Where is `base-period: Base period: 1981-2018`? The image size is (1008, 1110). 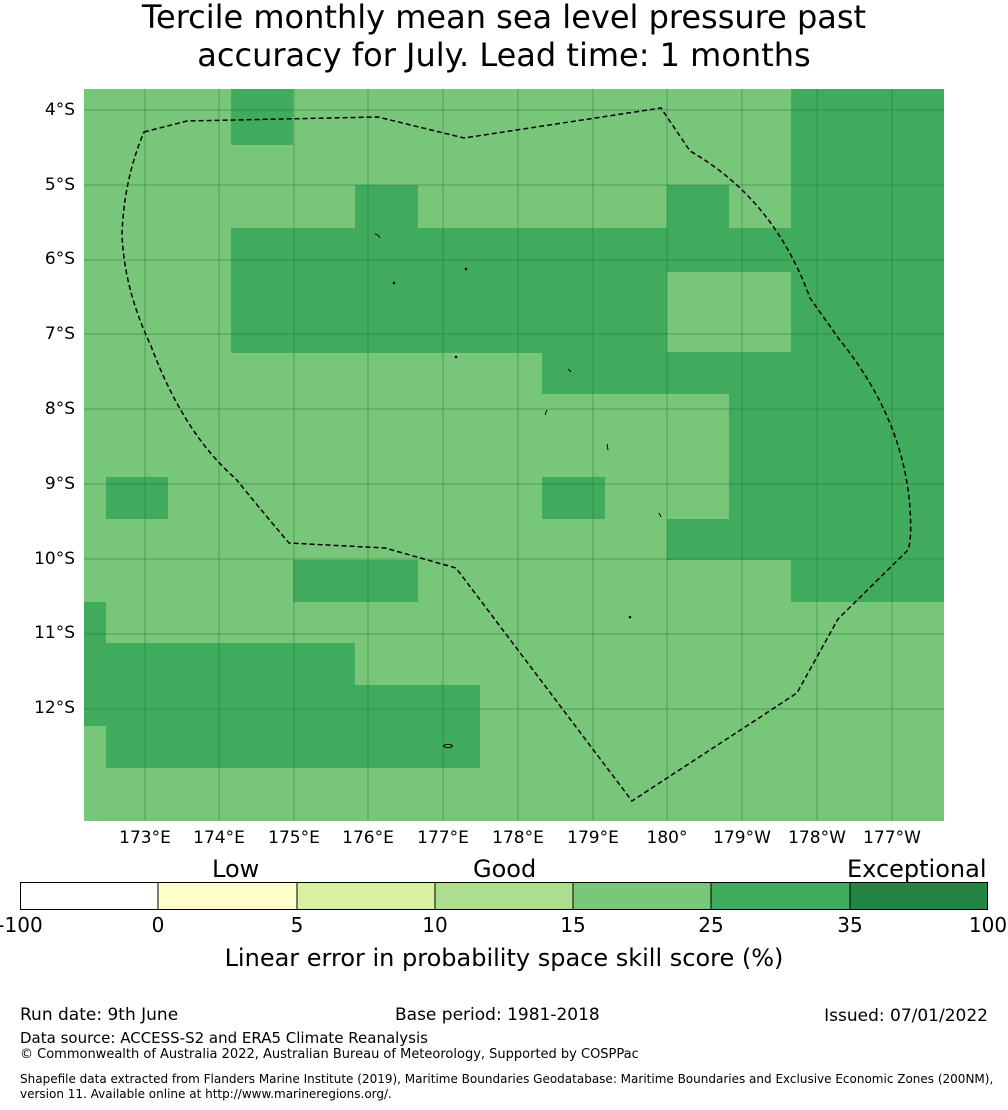
base-period: Base period: 1981-2018 is located at coordinates (497, 1015).